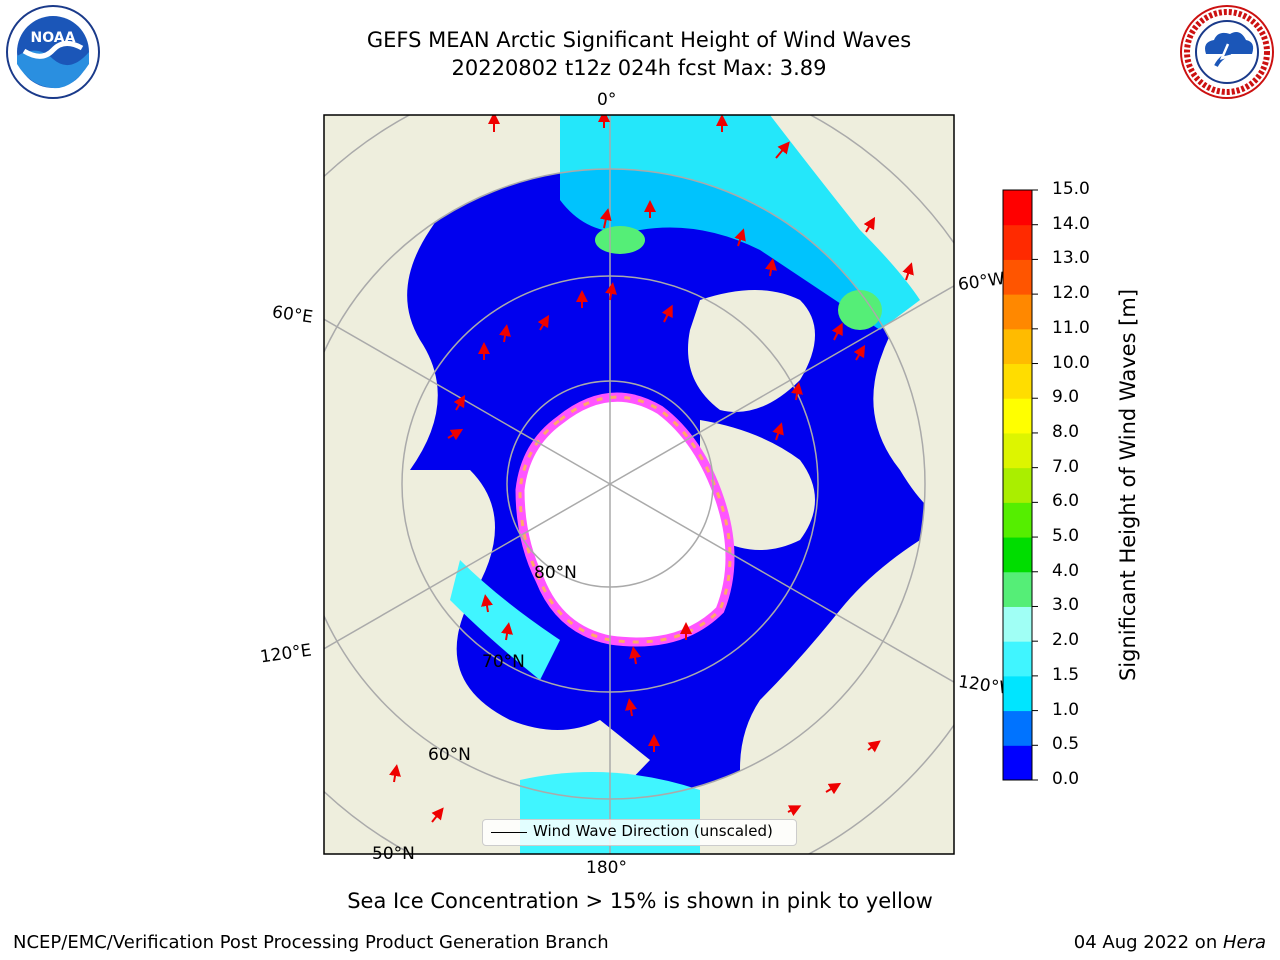  What do you see at coordinates (555, 573) in the screenshot?
I see `lat-label-80: 80°N` at bounding box center [555, 573].